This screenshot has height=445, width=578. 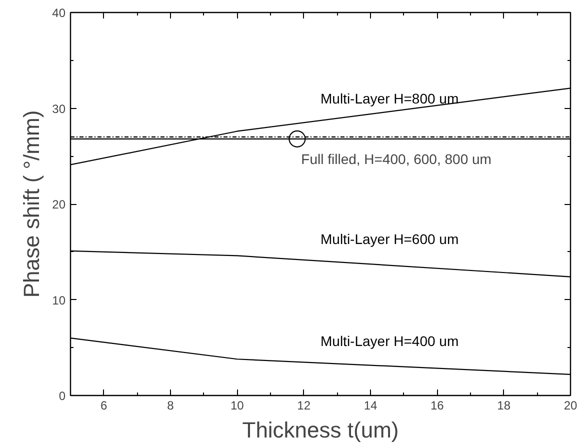 What do you see at coordinates (437, 405) in the screenshot?
I see `x-tick-label: 16` at bounding box center [437, 405].